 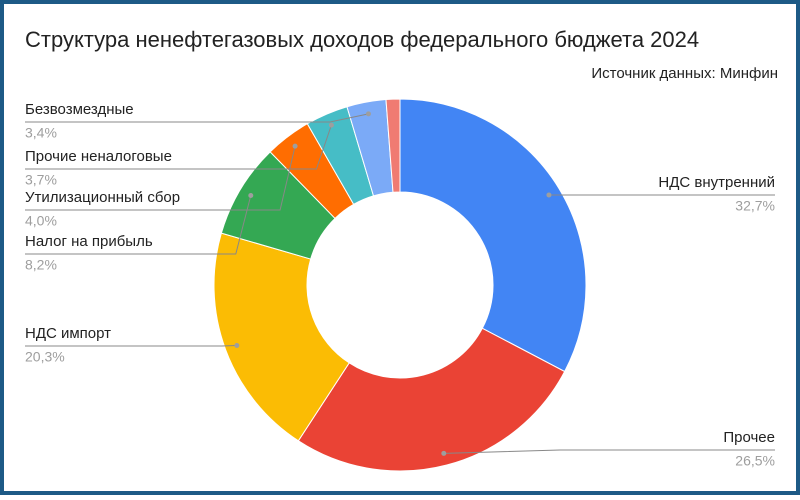 I want to click on slice-value-label: 3,7%, so click(x=41, y=180).